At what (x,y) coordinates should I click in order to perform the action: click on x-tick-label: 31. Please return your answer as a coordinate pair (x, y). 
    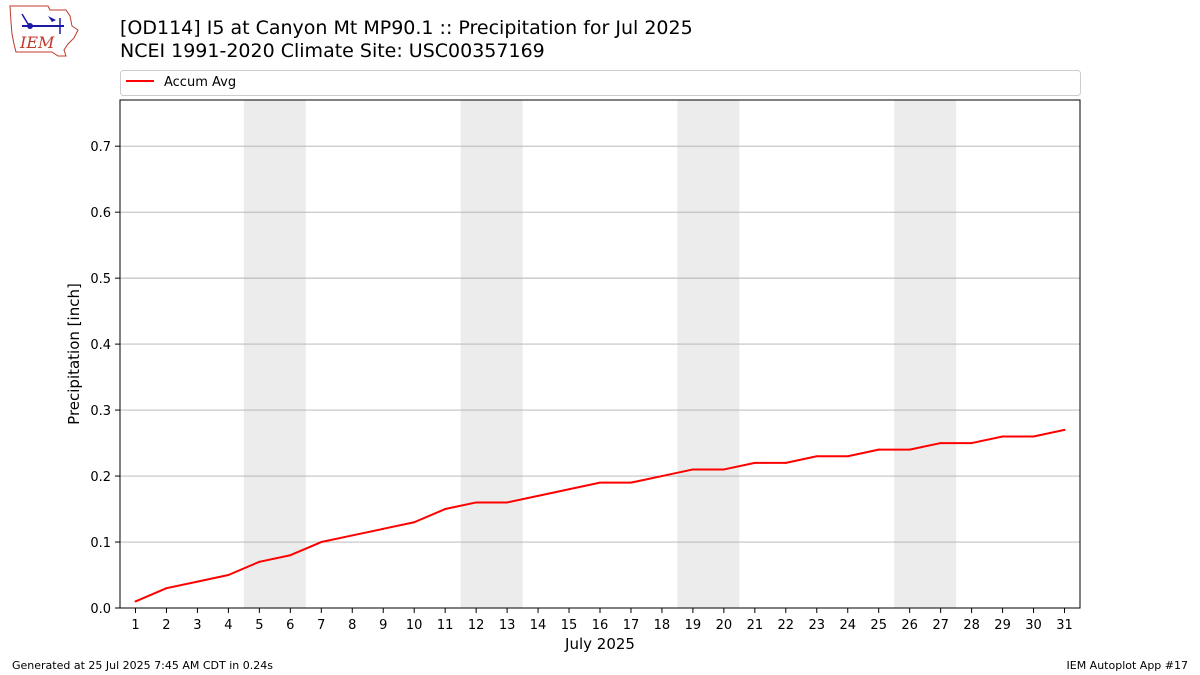
    Looking at the image, I should click on (1064, 625).